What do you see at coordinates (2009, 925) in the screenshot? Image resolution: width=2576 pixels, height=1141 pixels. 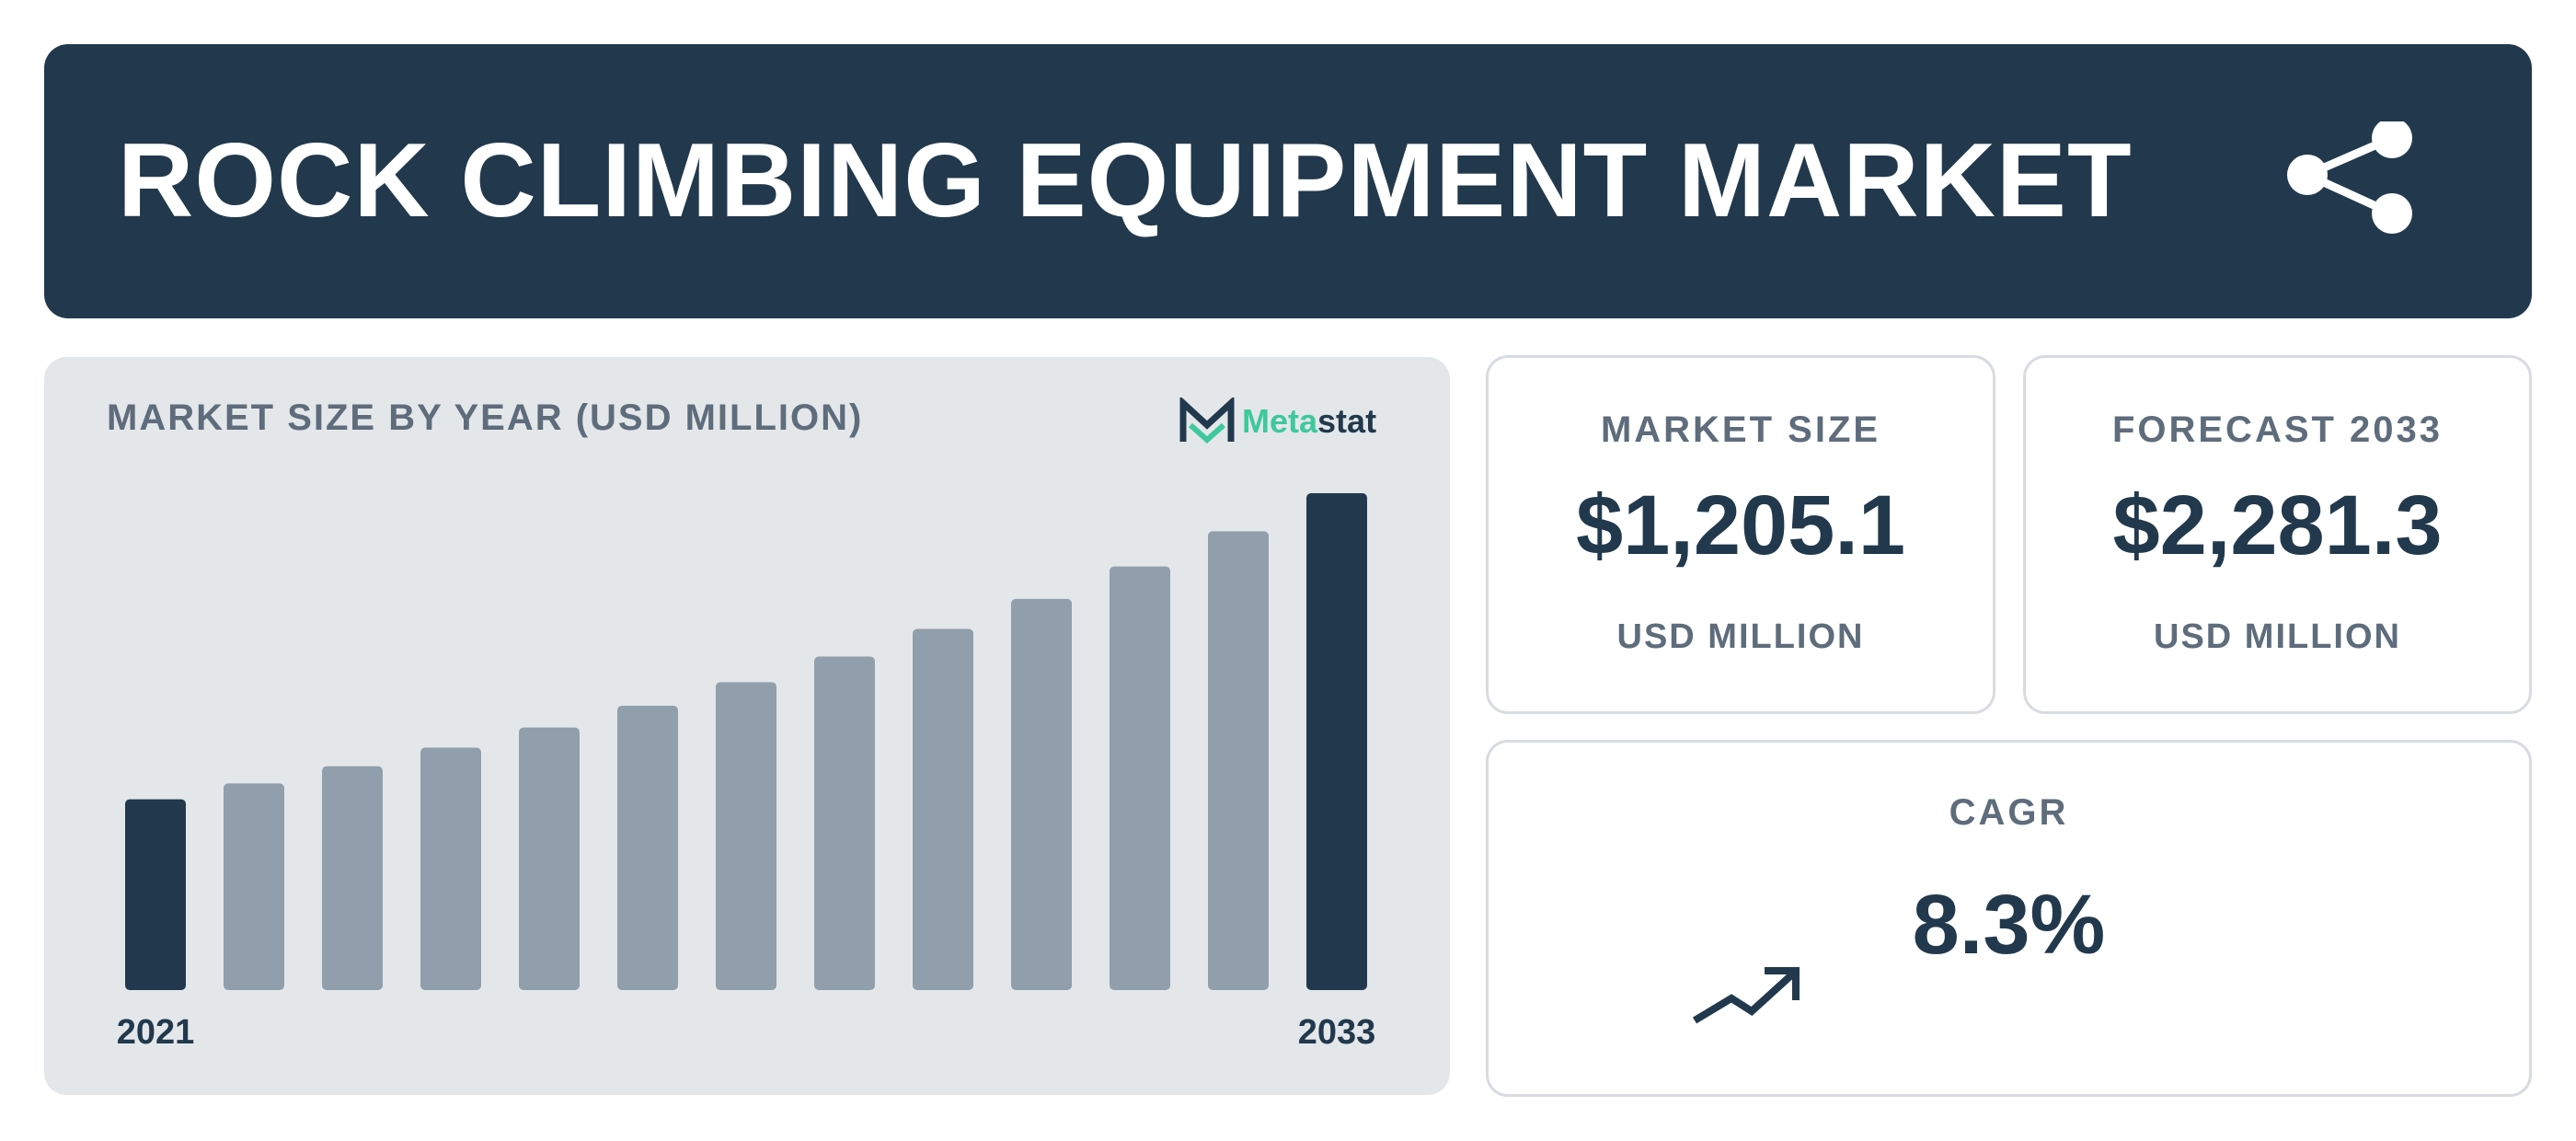 I see `cagr-value: 8.3%` at bounding box center [2009, 925].